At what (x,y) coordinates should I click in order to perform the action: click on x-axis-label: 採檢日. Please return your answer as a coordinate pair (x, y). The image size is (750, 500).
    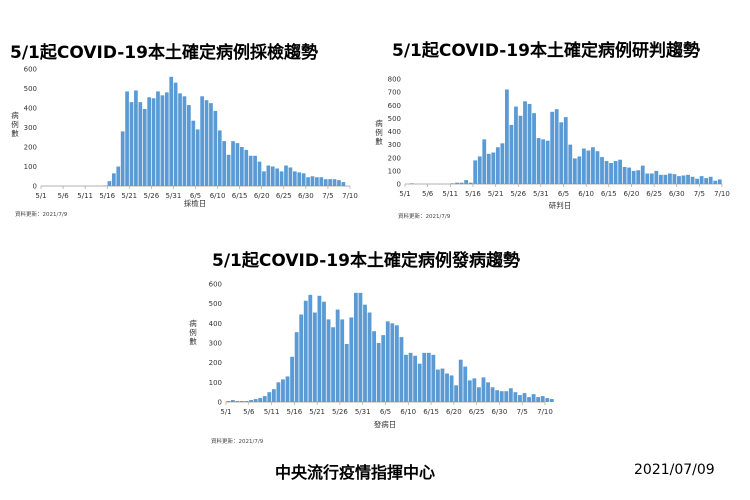
    Looking at the image, I should click on (195, 203).